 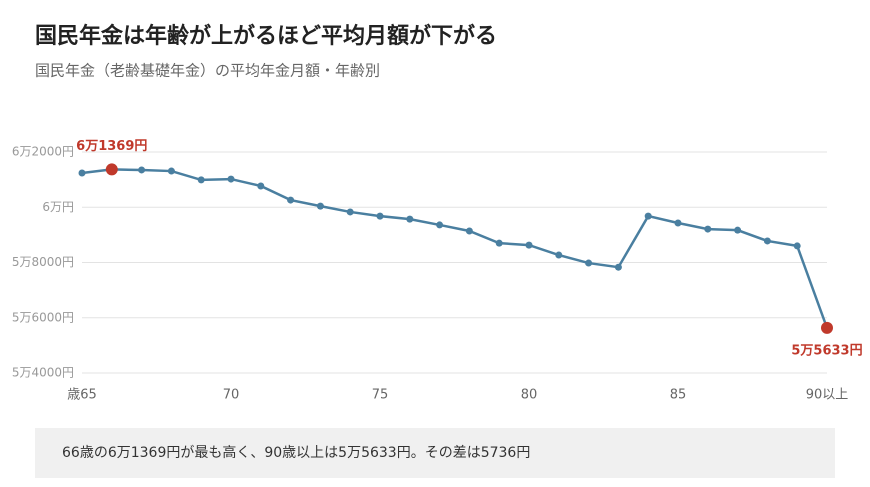 I want to click on y-tick-label: 6万円, so click(x=58, y=207).